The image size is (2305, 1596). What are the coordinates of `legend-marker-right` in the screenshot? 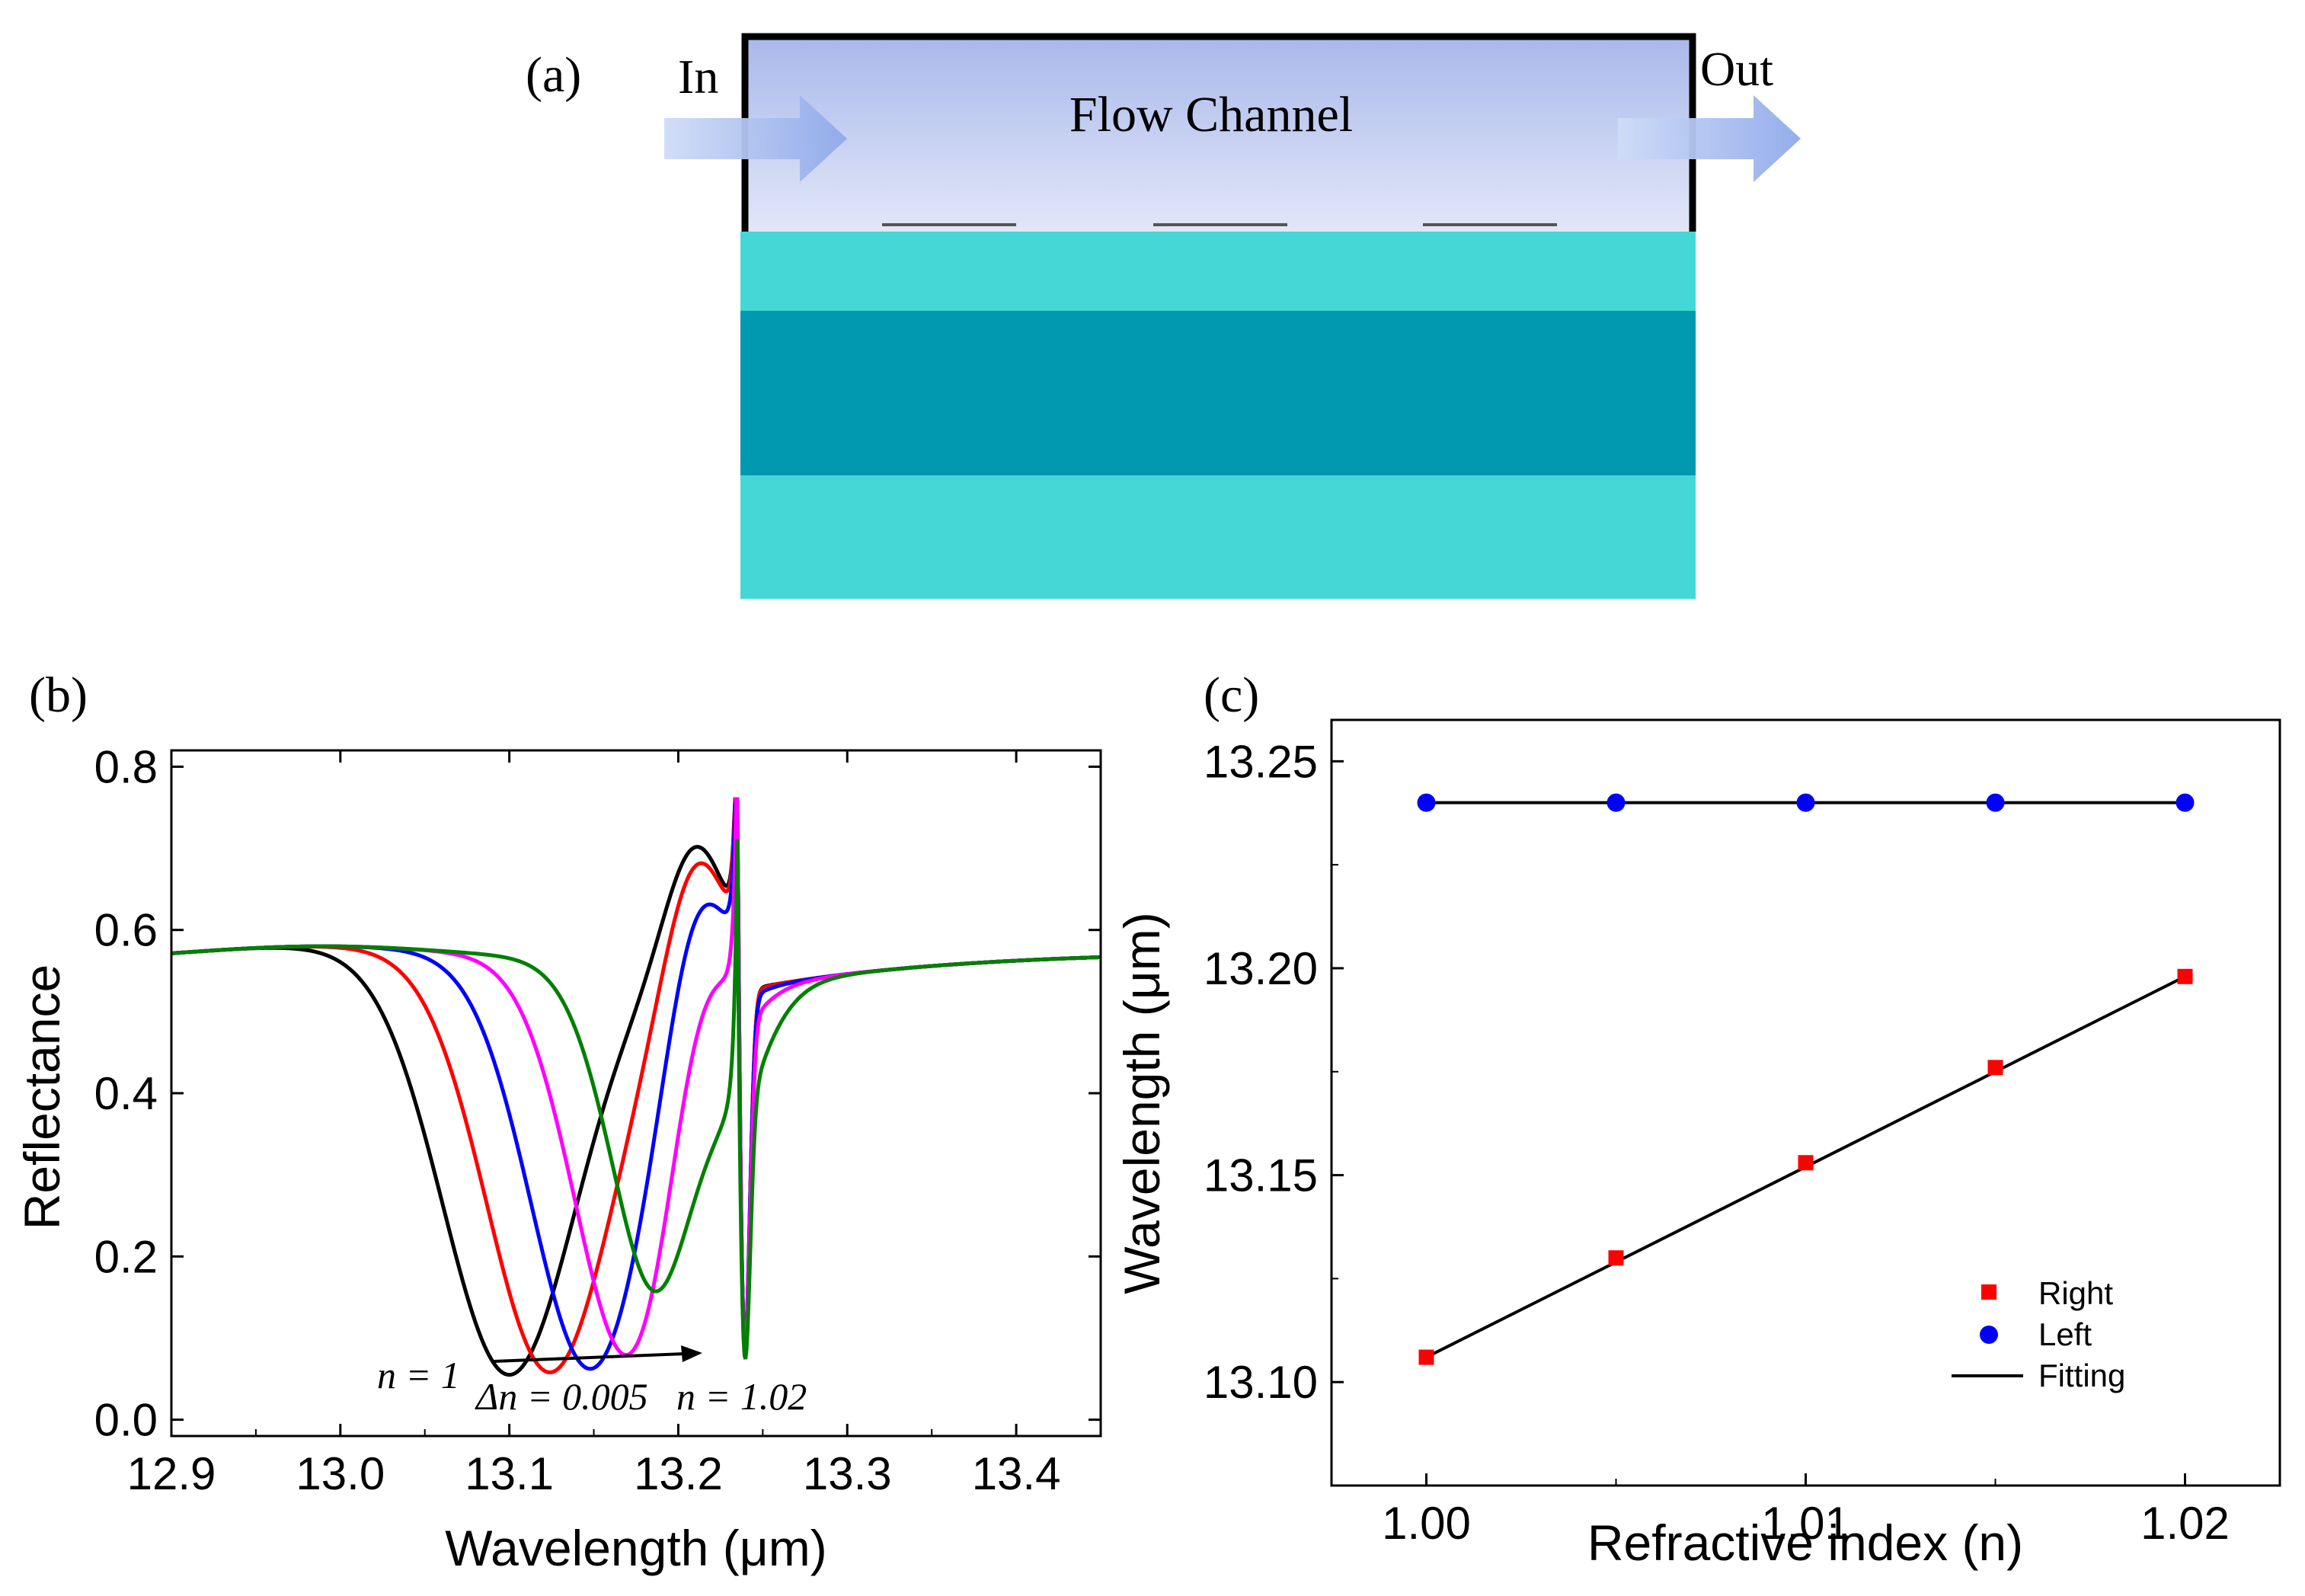 It's located at (1988, 1292).